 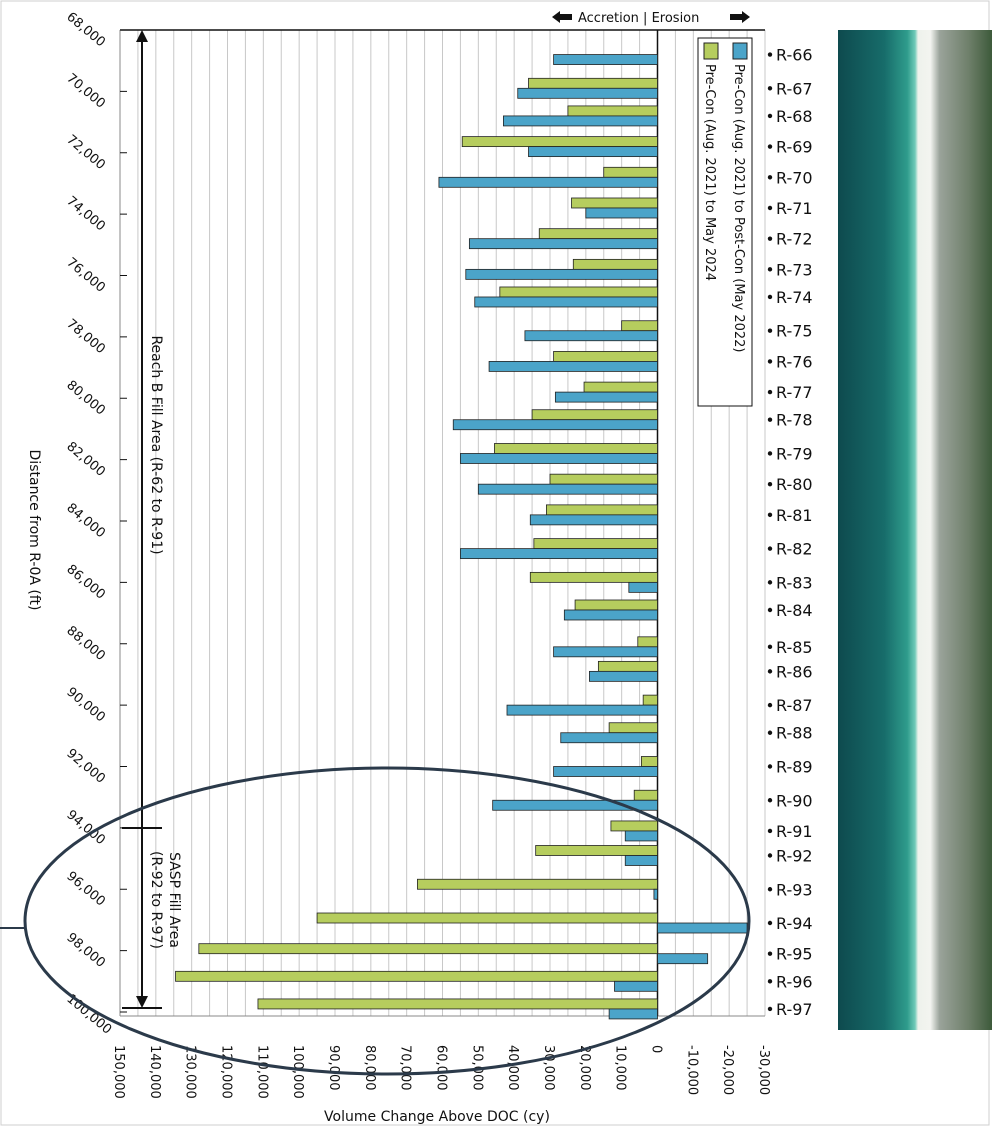 I want to click on value-tick-label: 40,000, so click(x=512, y=1068).